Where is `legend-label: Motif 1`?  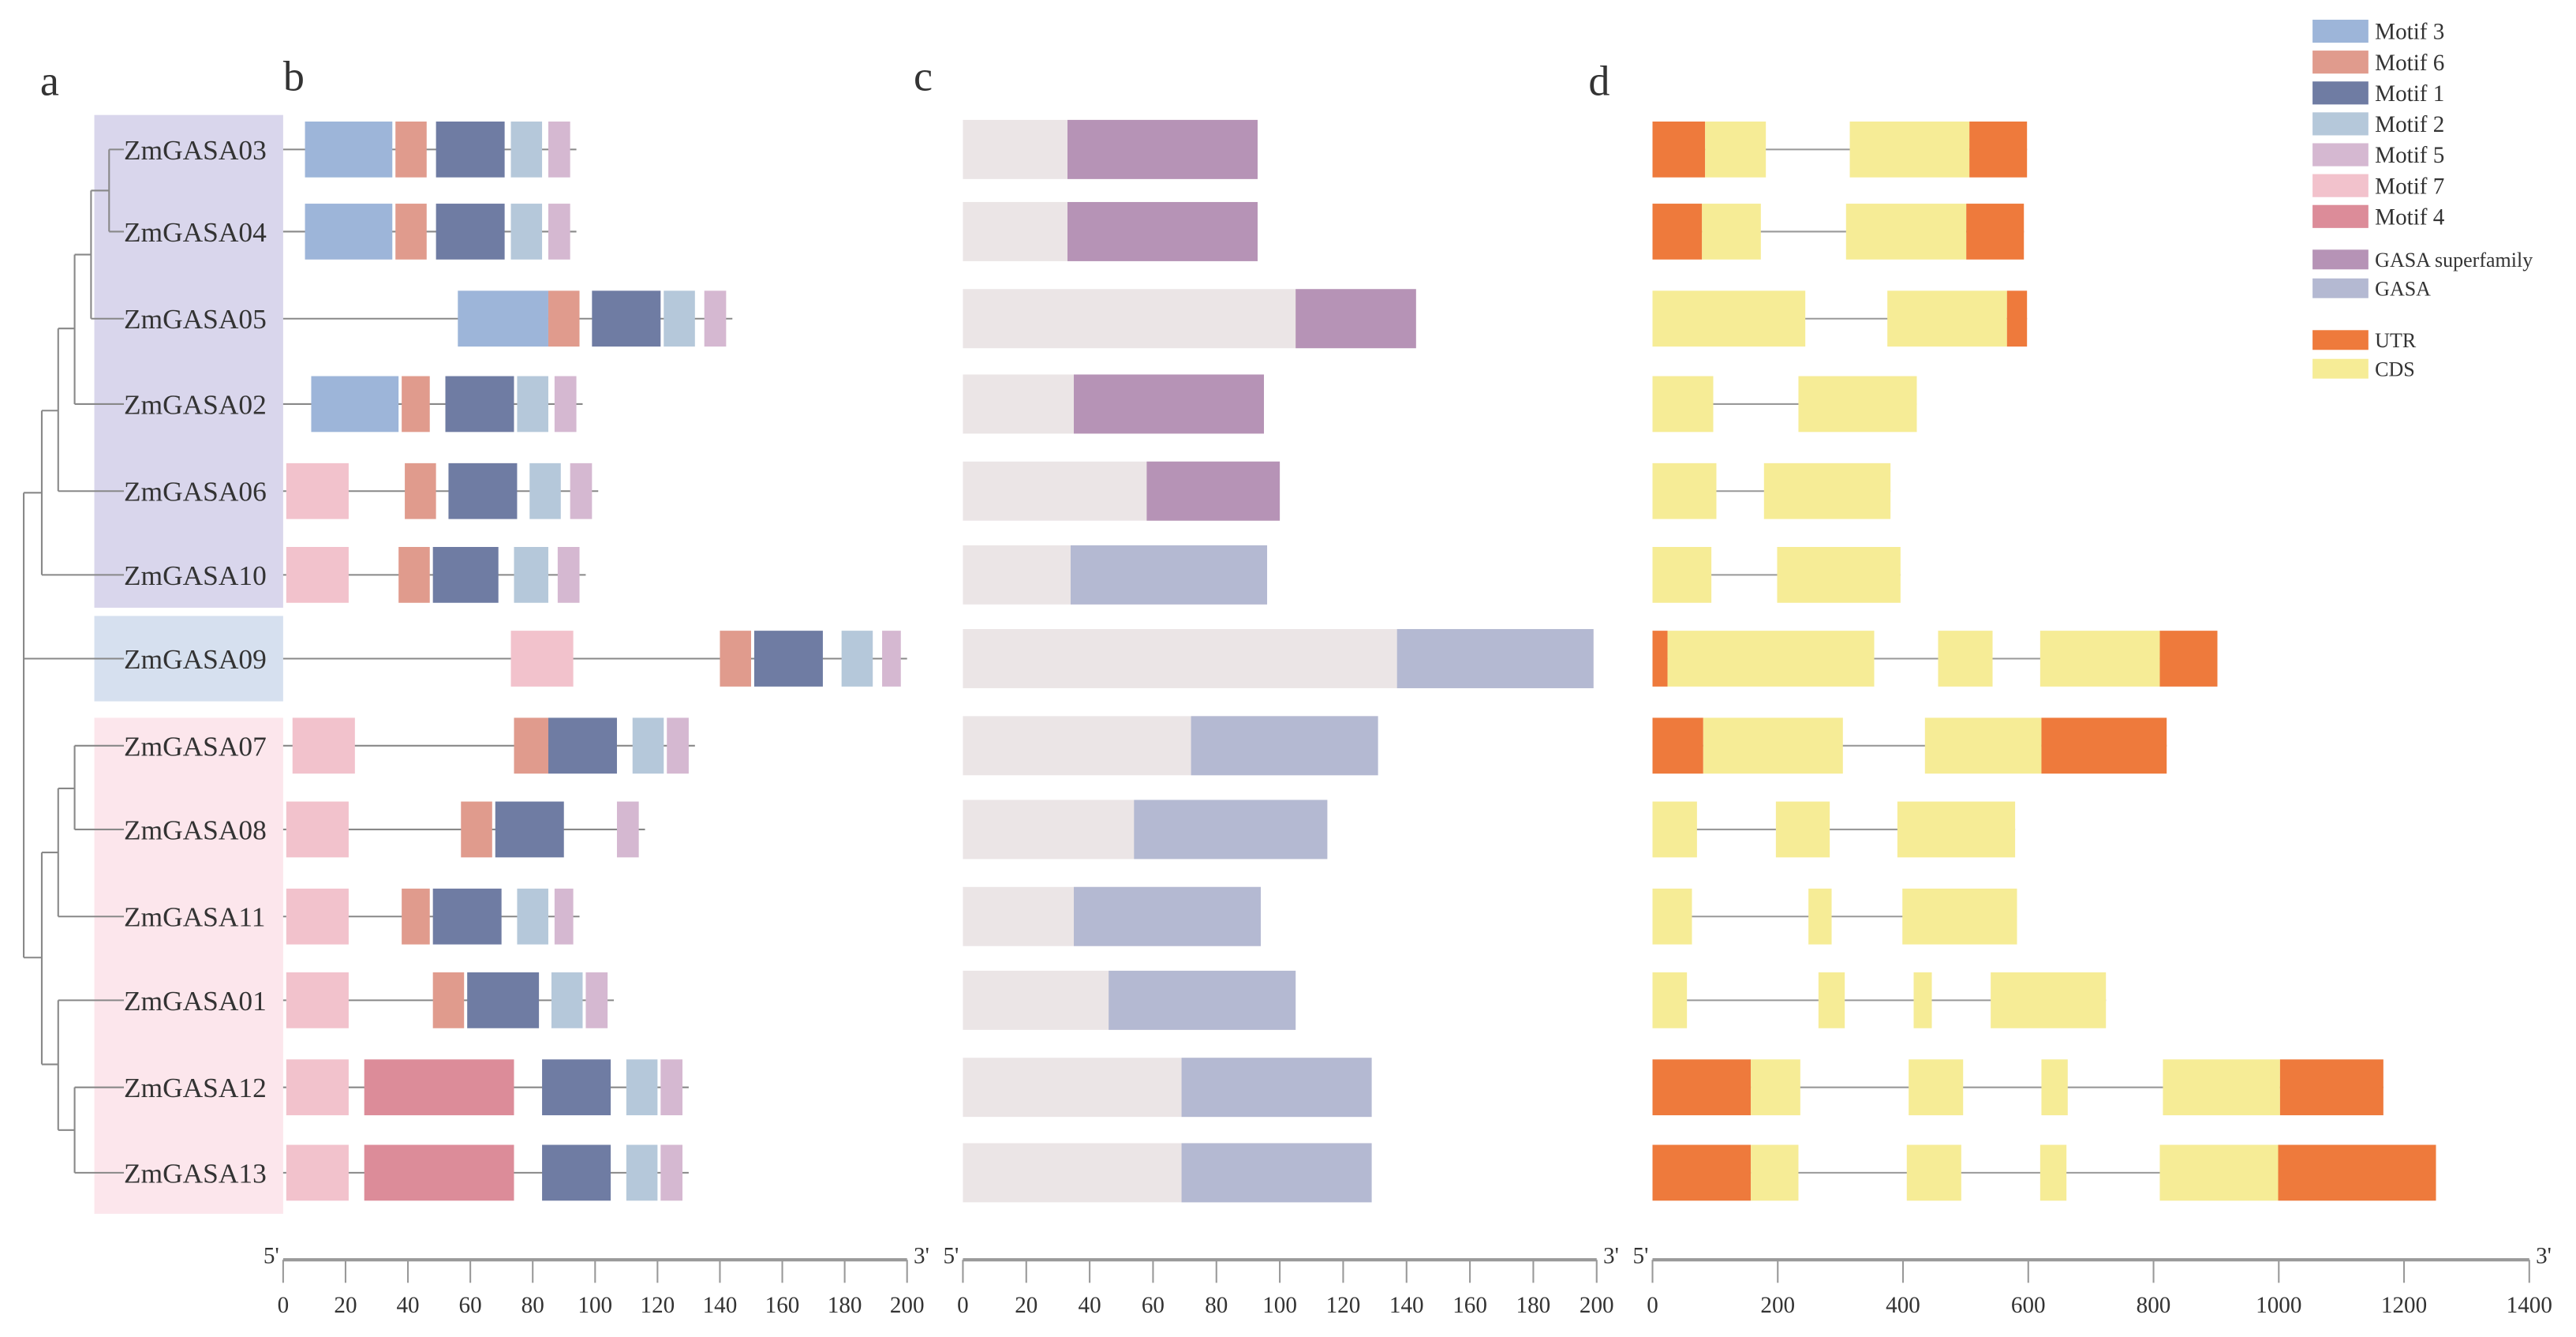 legend-label: Motif 1 is located at coordinates (2409, 94).